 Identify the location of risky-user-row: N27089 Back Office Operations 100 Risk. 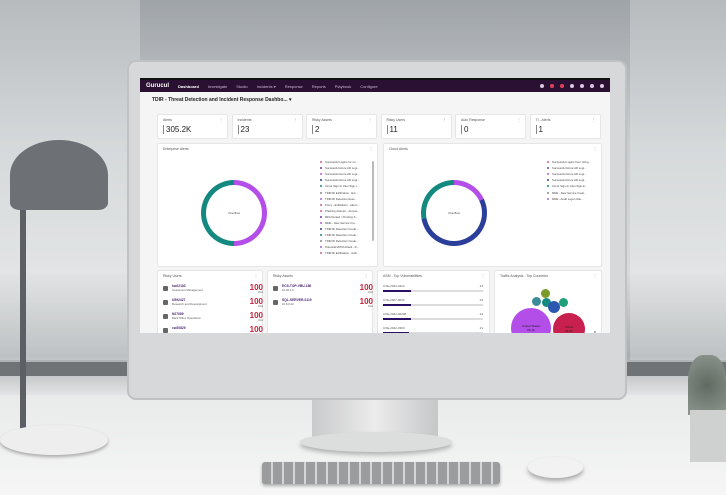
(213, 316).